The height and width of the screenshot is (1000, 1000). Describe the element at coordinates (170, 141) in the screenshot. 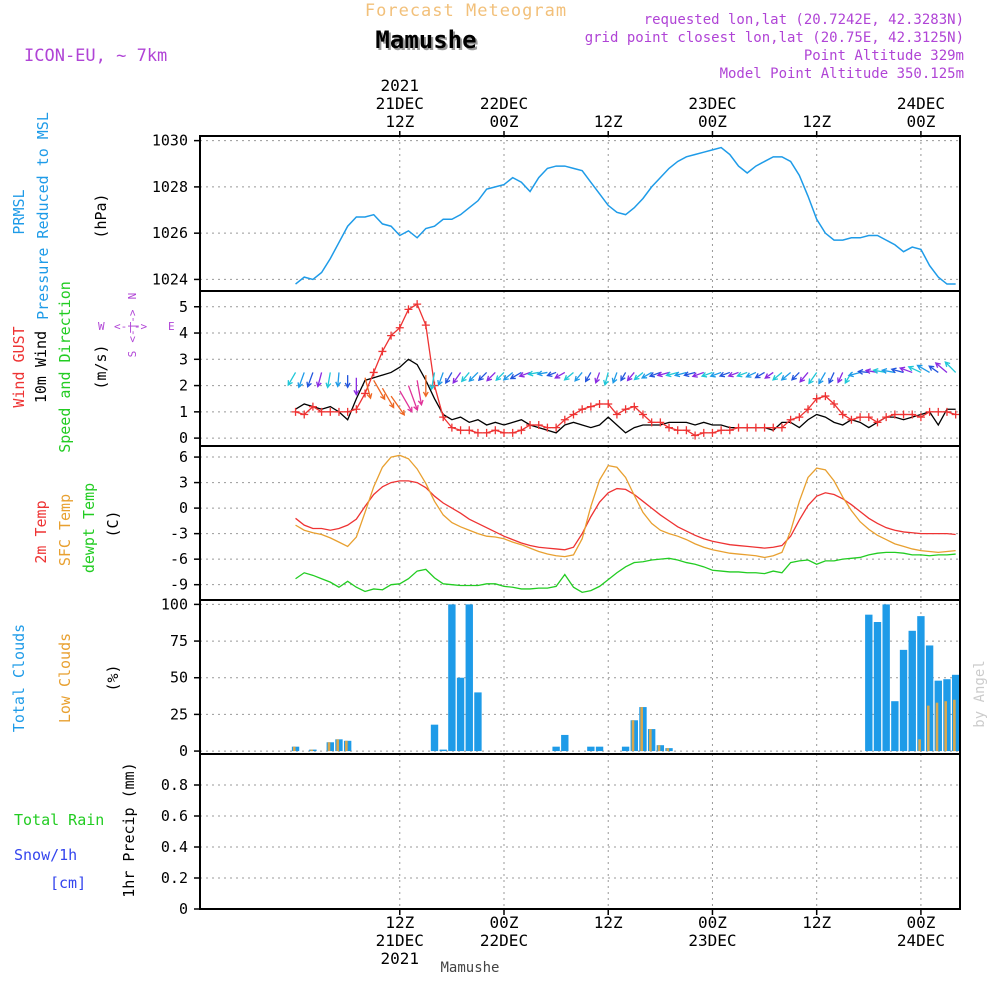

I see `pressure-ytick-label: 1030` at that location.